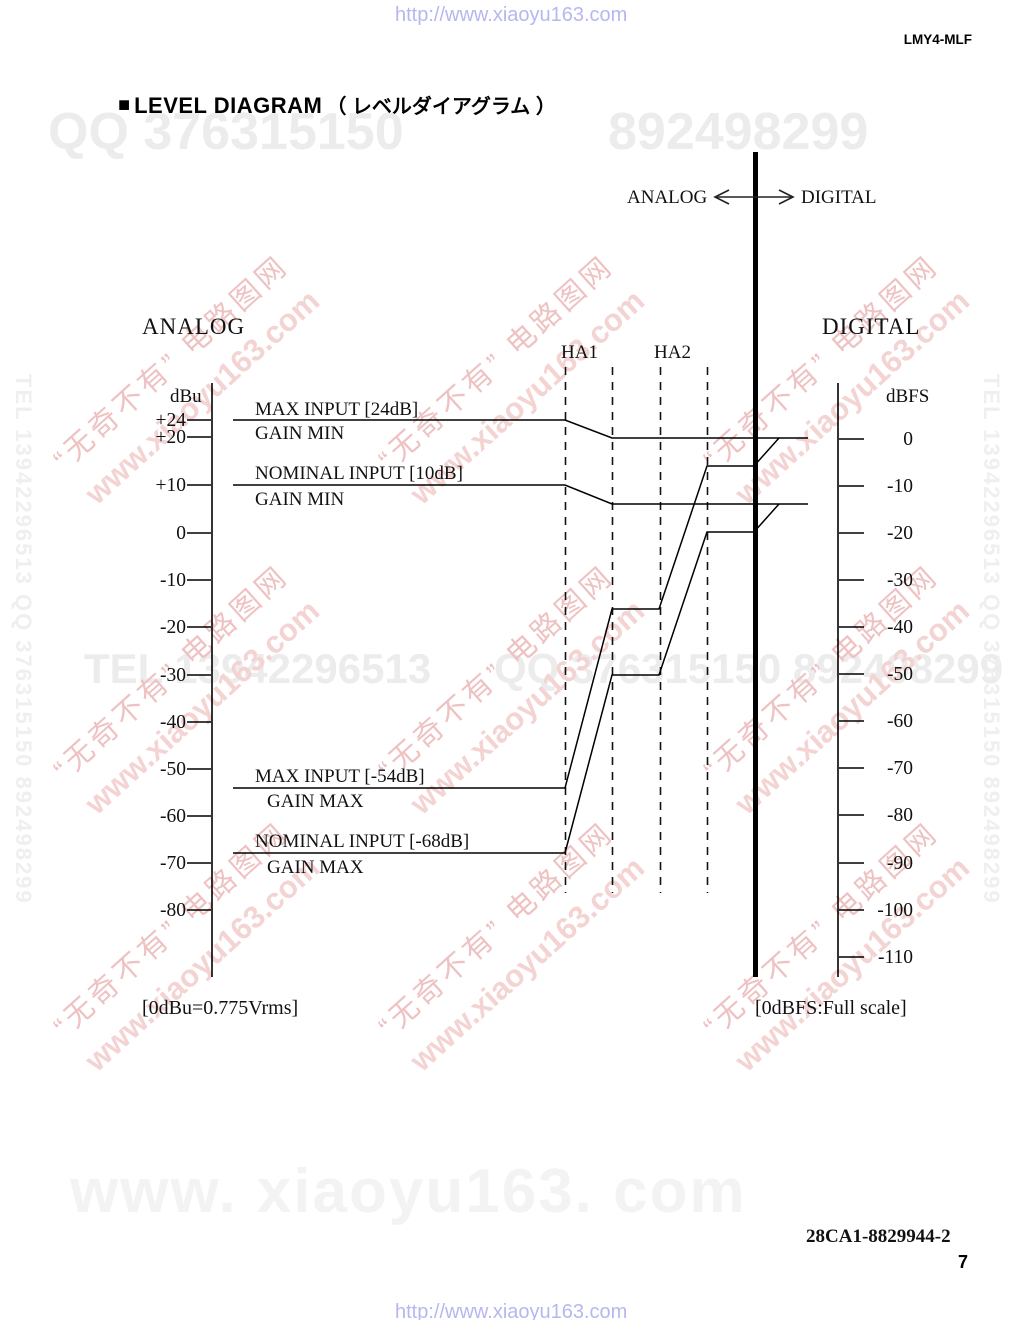 The image size is (1020, 1320). What do you see at coordinates (839, 197) in the screenshot?
I see `boundary-label-digital: DIGITAL` at bounding box center [839, 197].